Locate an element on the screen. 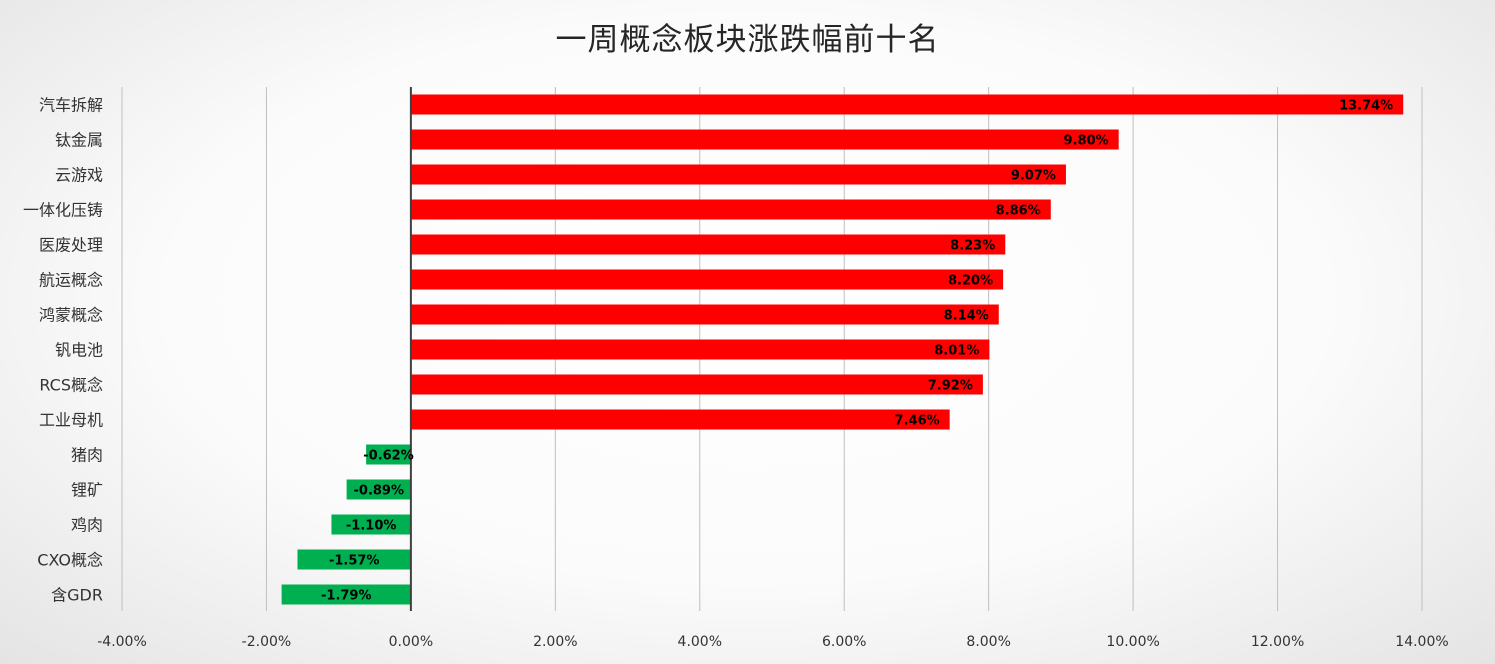 This screenshot has height=664, width=1495. data-label: 8.01% is located at coordinates (956, 351).